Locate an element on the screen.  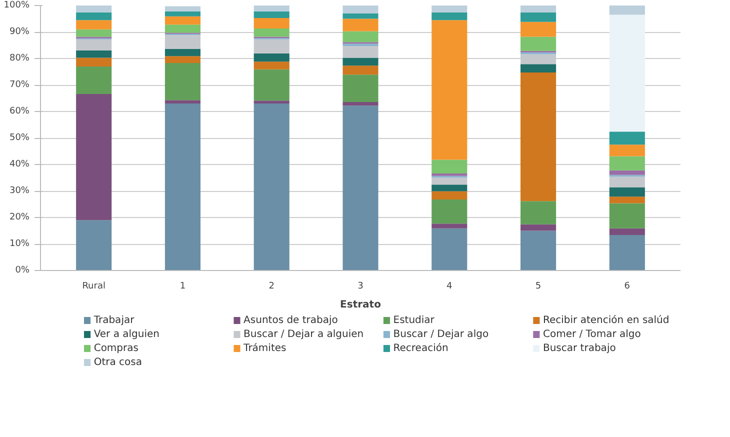
y-tick-label: 50% is located at coordinates (19, 138).